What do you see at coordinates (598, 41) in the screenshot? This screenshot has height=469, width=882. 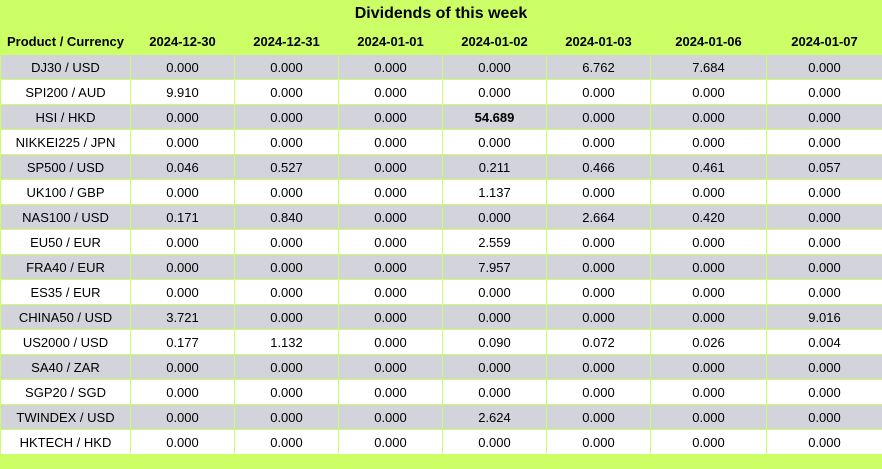 I see `header-date: 2024-01-03` at bounding box center [598, 41].